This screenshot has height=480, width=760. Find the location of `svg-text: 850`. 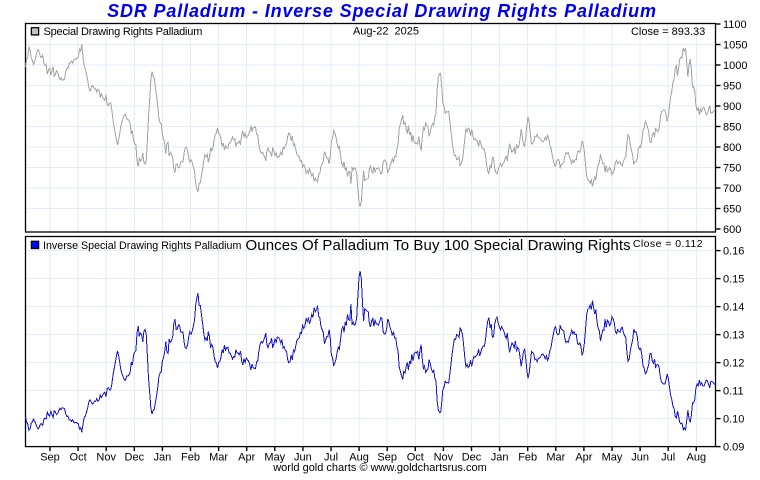

svg-text: 850 is located at coordinates (732, 128).